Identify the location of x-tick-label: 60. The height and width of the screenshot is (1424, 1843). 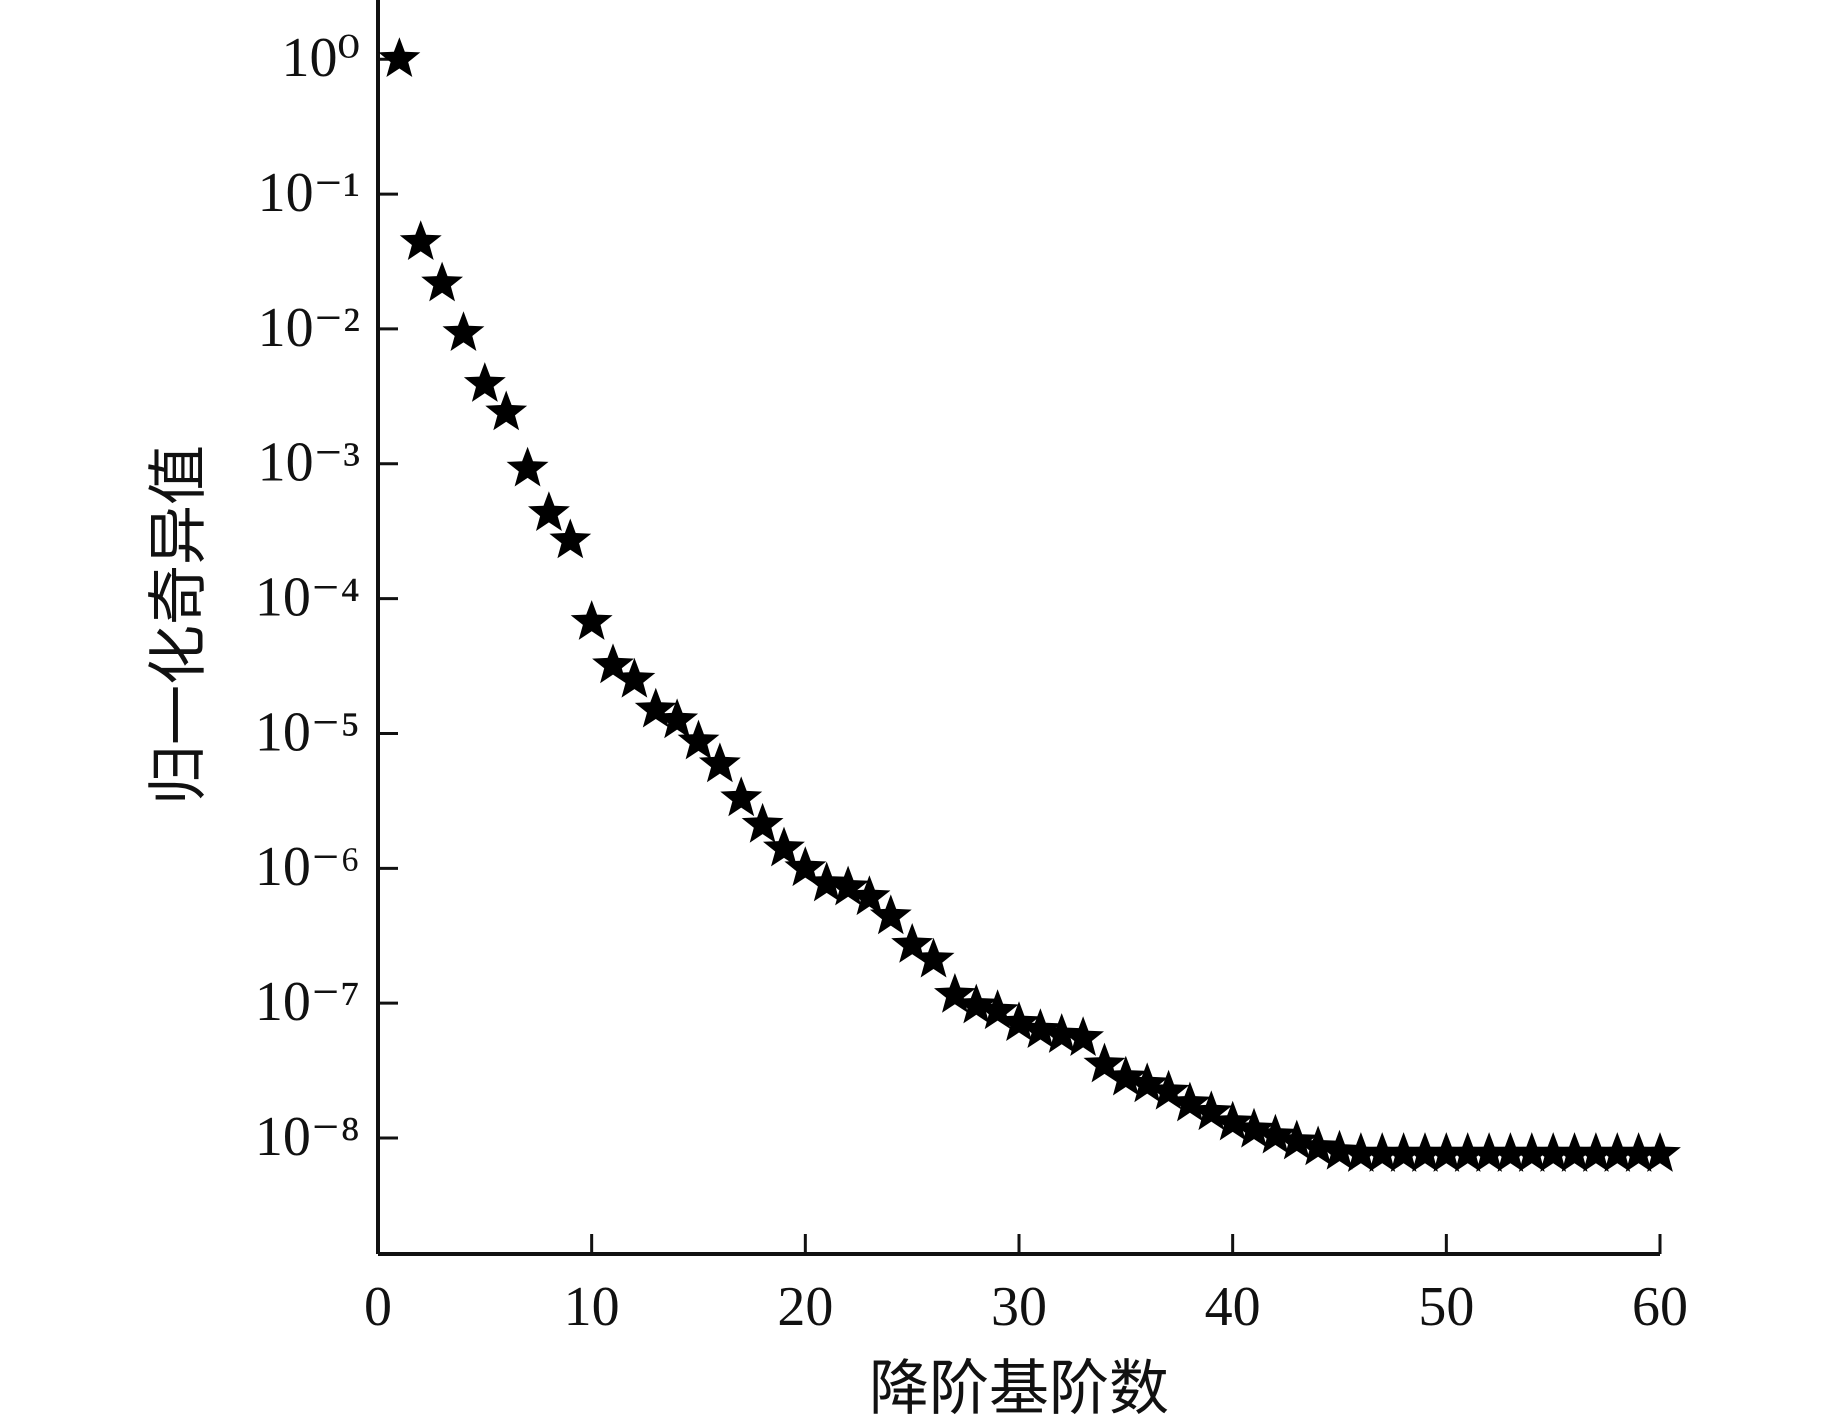
(1660, 1307).